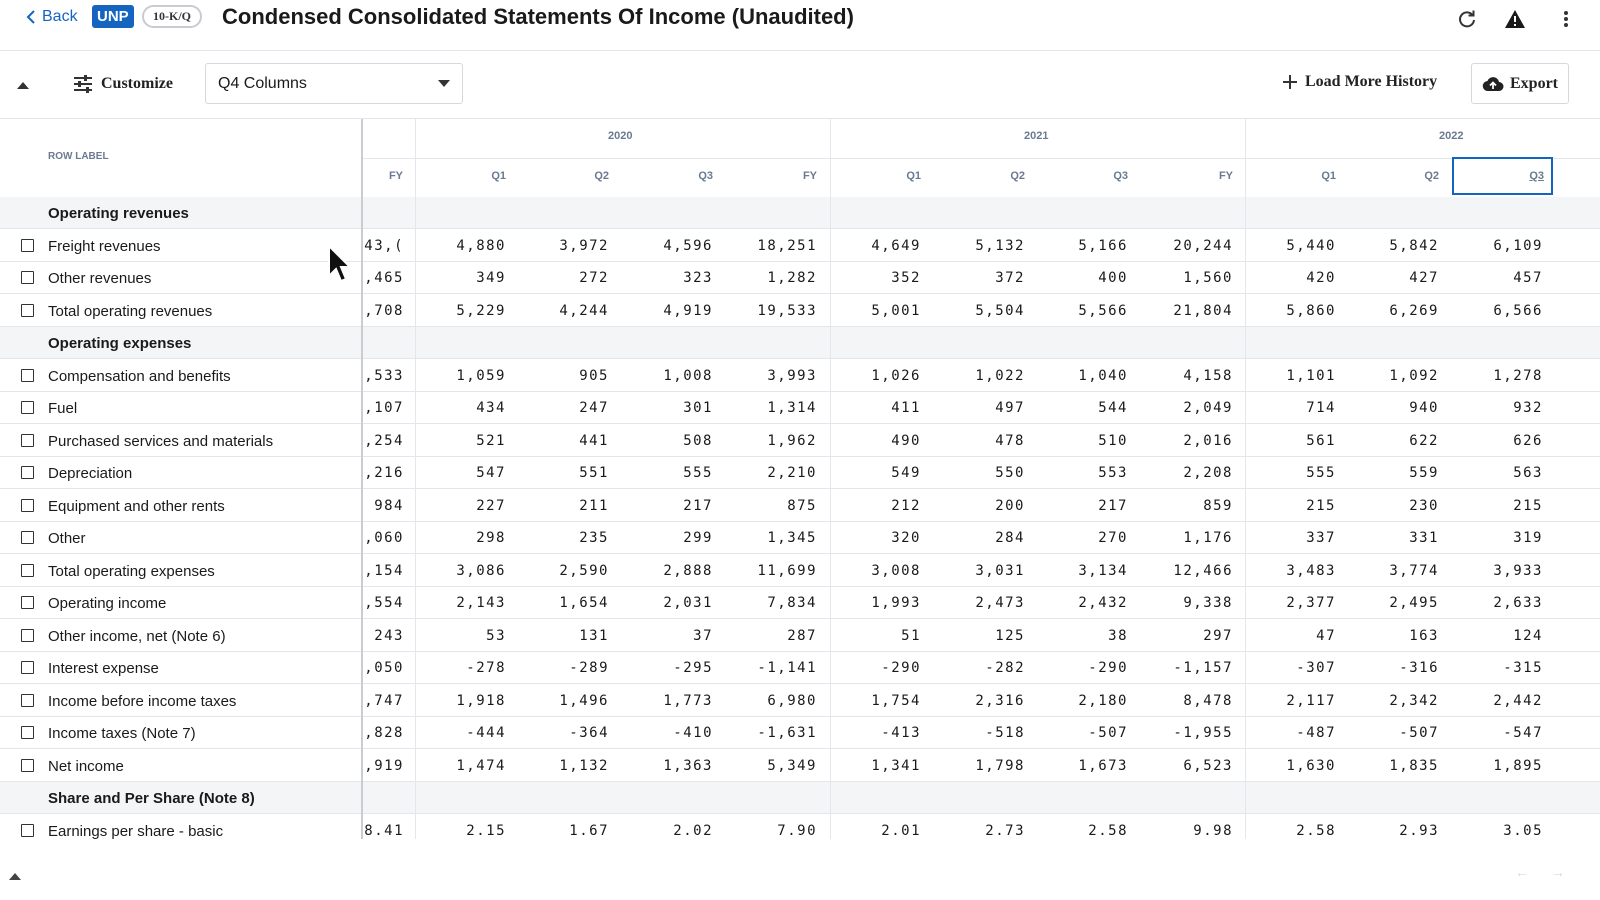  I want to click on table-cell: 1,059, so click(481, 375).